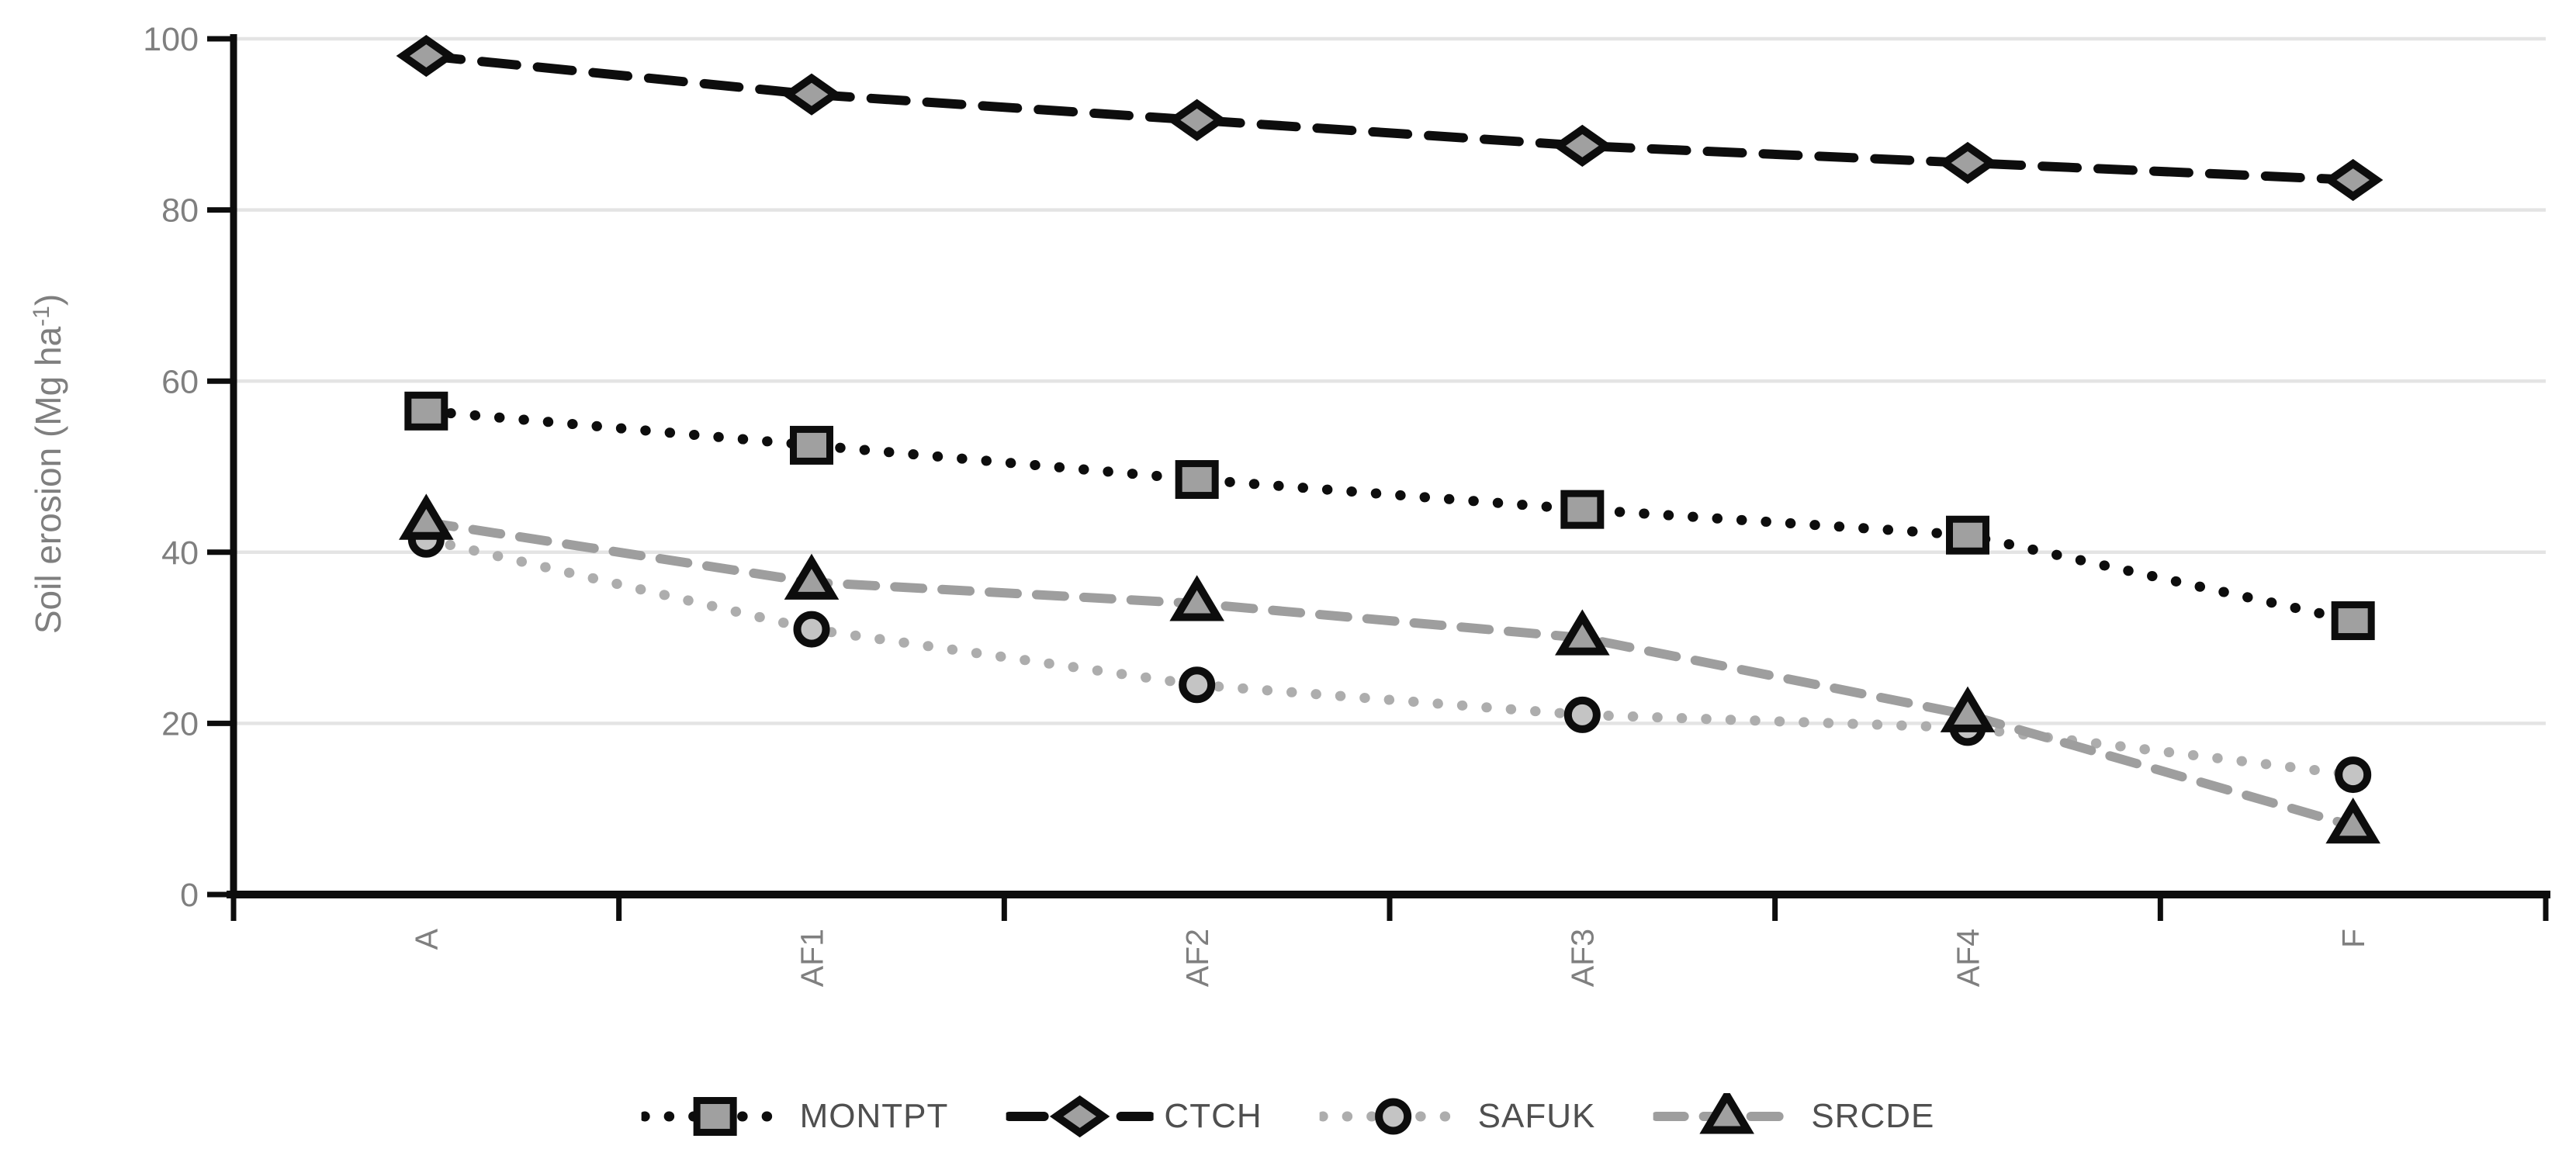 Image resolution: width=2576 pixels, height=1149 pixels. Describe the element at coordinates (1213, 1116) in the screenshot. I see `legend-label-ctch: CTCH` at that location.